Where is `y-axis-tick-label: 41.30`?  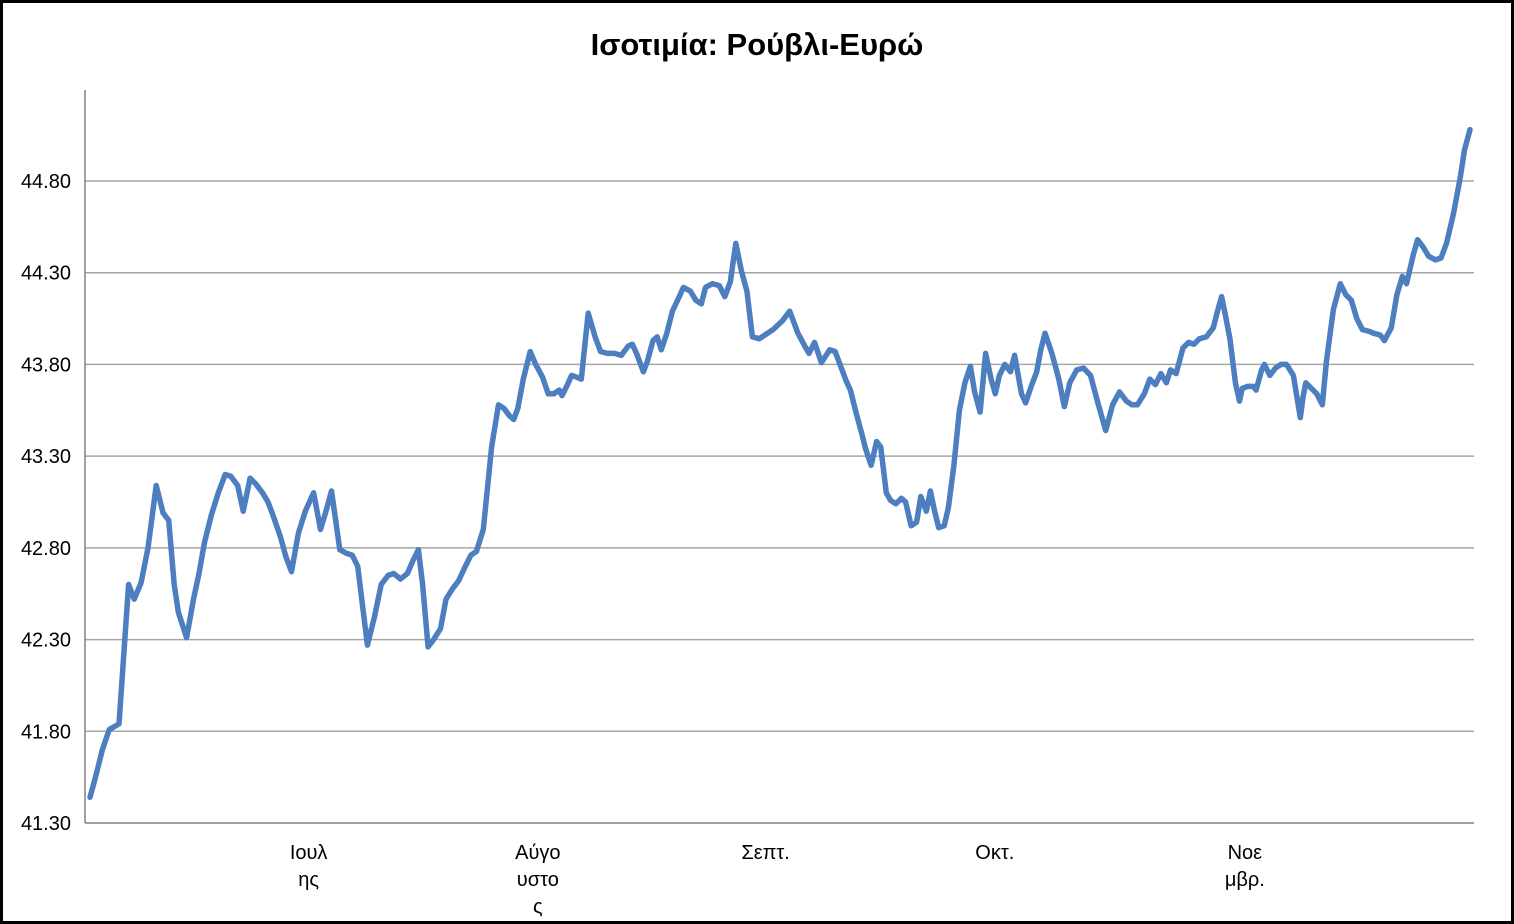
y-axis-tick-label: 41.30 is located at coordinates (46, 824).